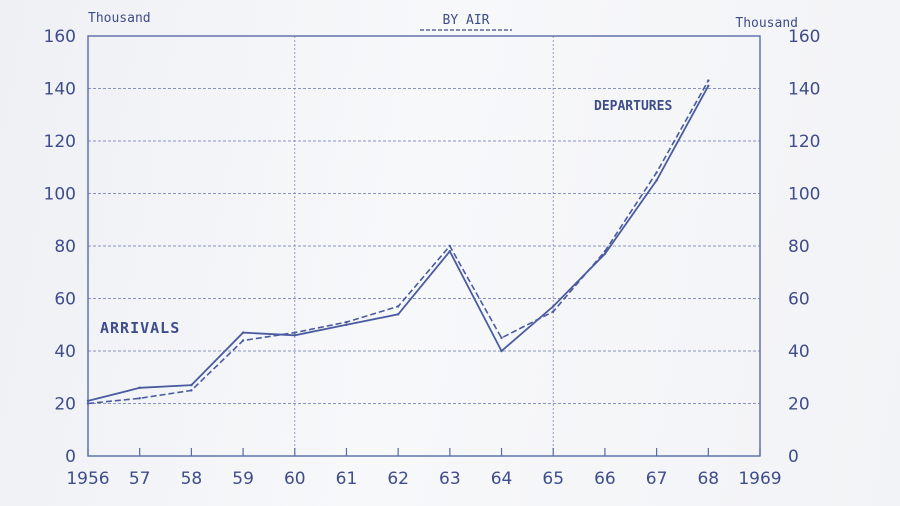  What do you see at coordinates (450, 479) in the screenshot?
I see `x-tick-label-63: 63` at bounding box center [450, 479].